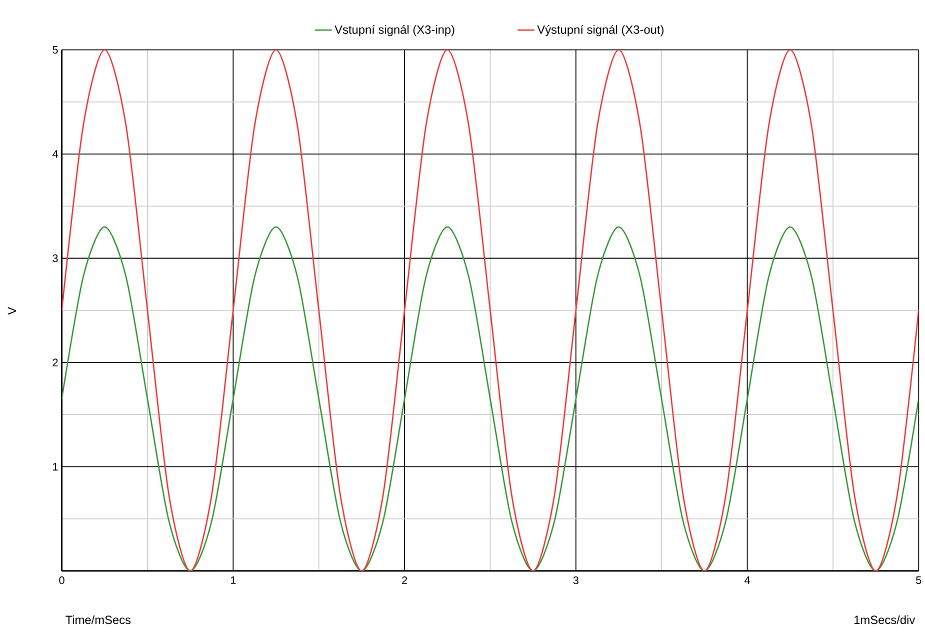 Image resolution: width=925 pixels, height=633 pixels. I want to click on x-axis-title: Time/mSecs, so click(98, 620).